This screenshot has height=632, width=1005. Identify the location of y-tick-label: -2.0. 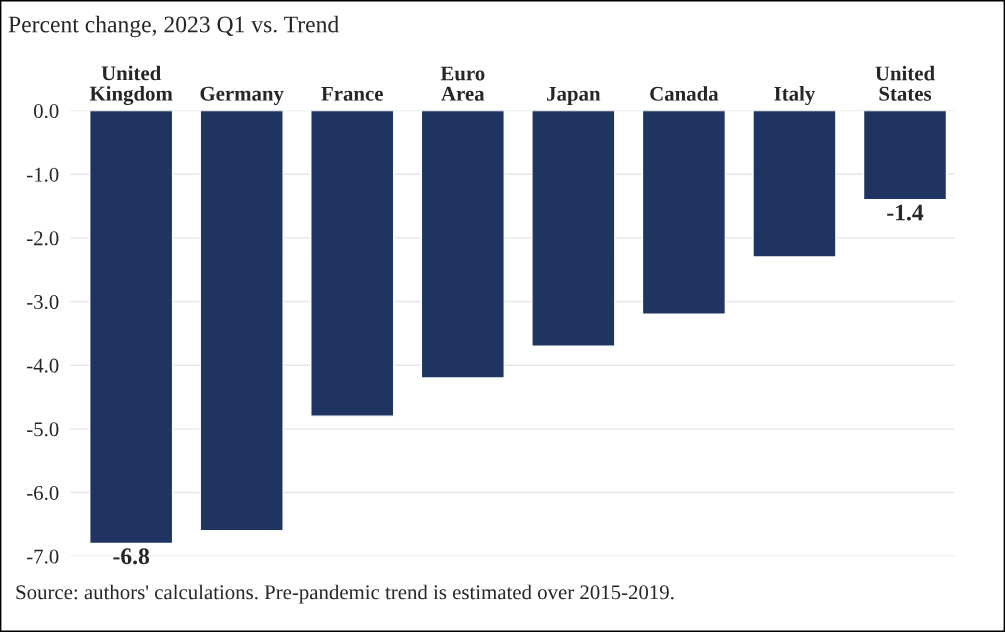
(43, 238).